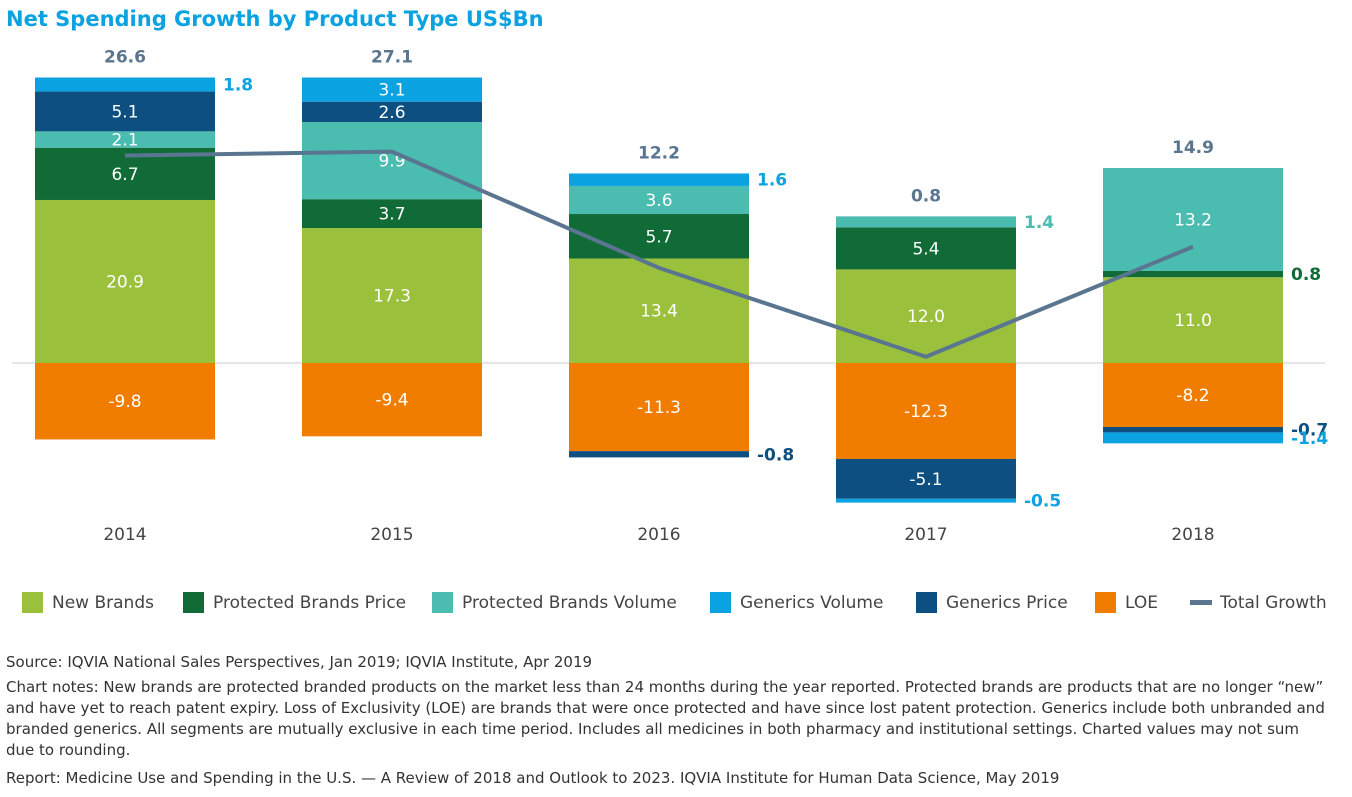 This screenshot has width=1352, height=797. What do you see at coordinates (1309, 439) in the screenshot?
I see `value-label: -1.4` at bounding box center [1309, 439].